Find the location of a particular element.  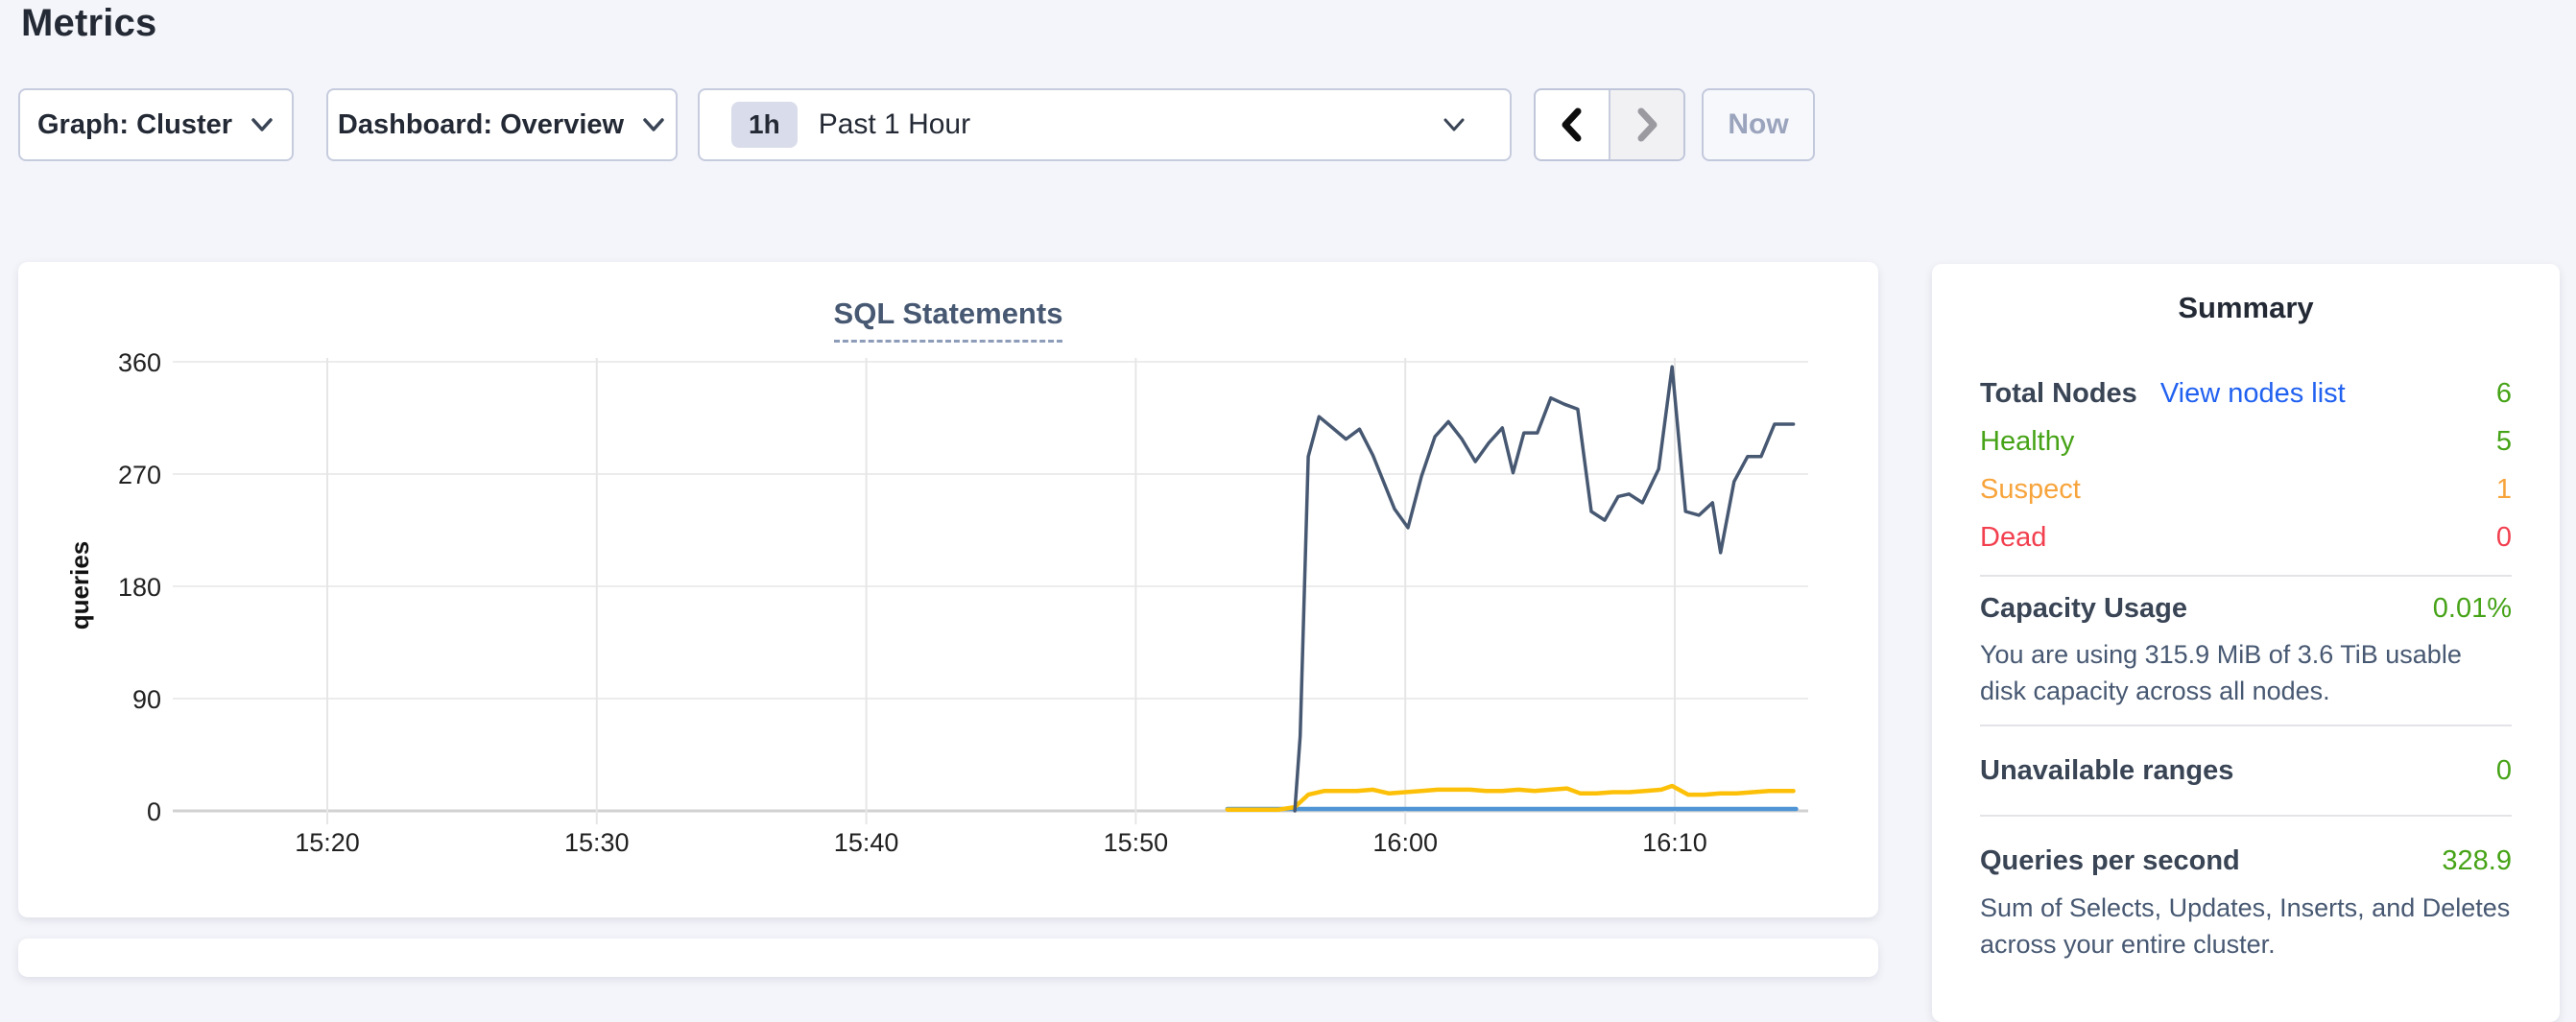

y-tick-label: 0 is located at coordinates (154, 811).